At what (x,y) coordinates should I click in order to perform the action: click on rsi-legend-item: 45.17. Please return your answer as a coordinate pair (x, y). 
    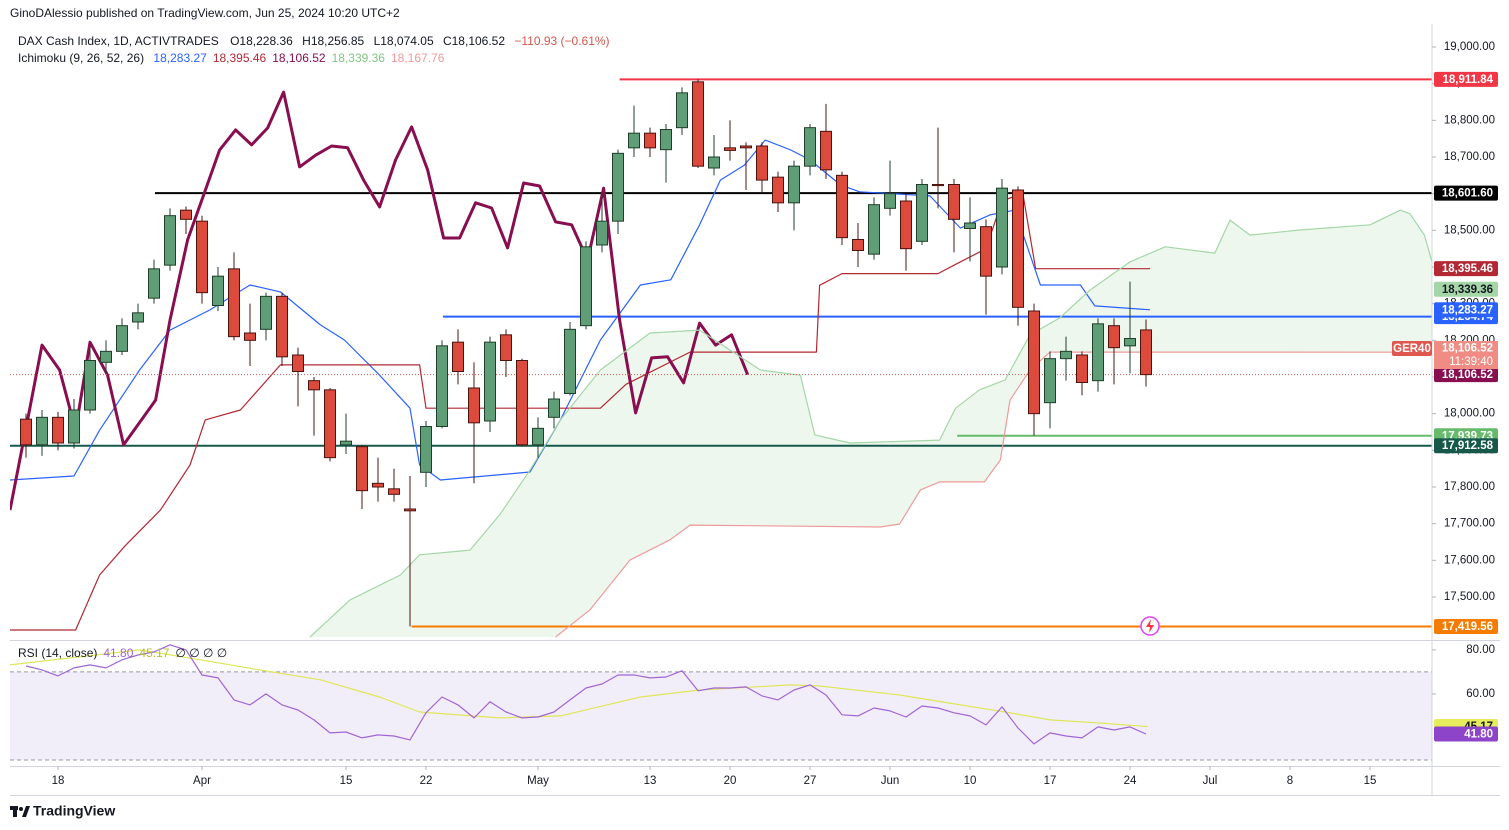
    Looking at the image, I should click on (154, 653).